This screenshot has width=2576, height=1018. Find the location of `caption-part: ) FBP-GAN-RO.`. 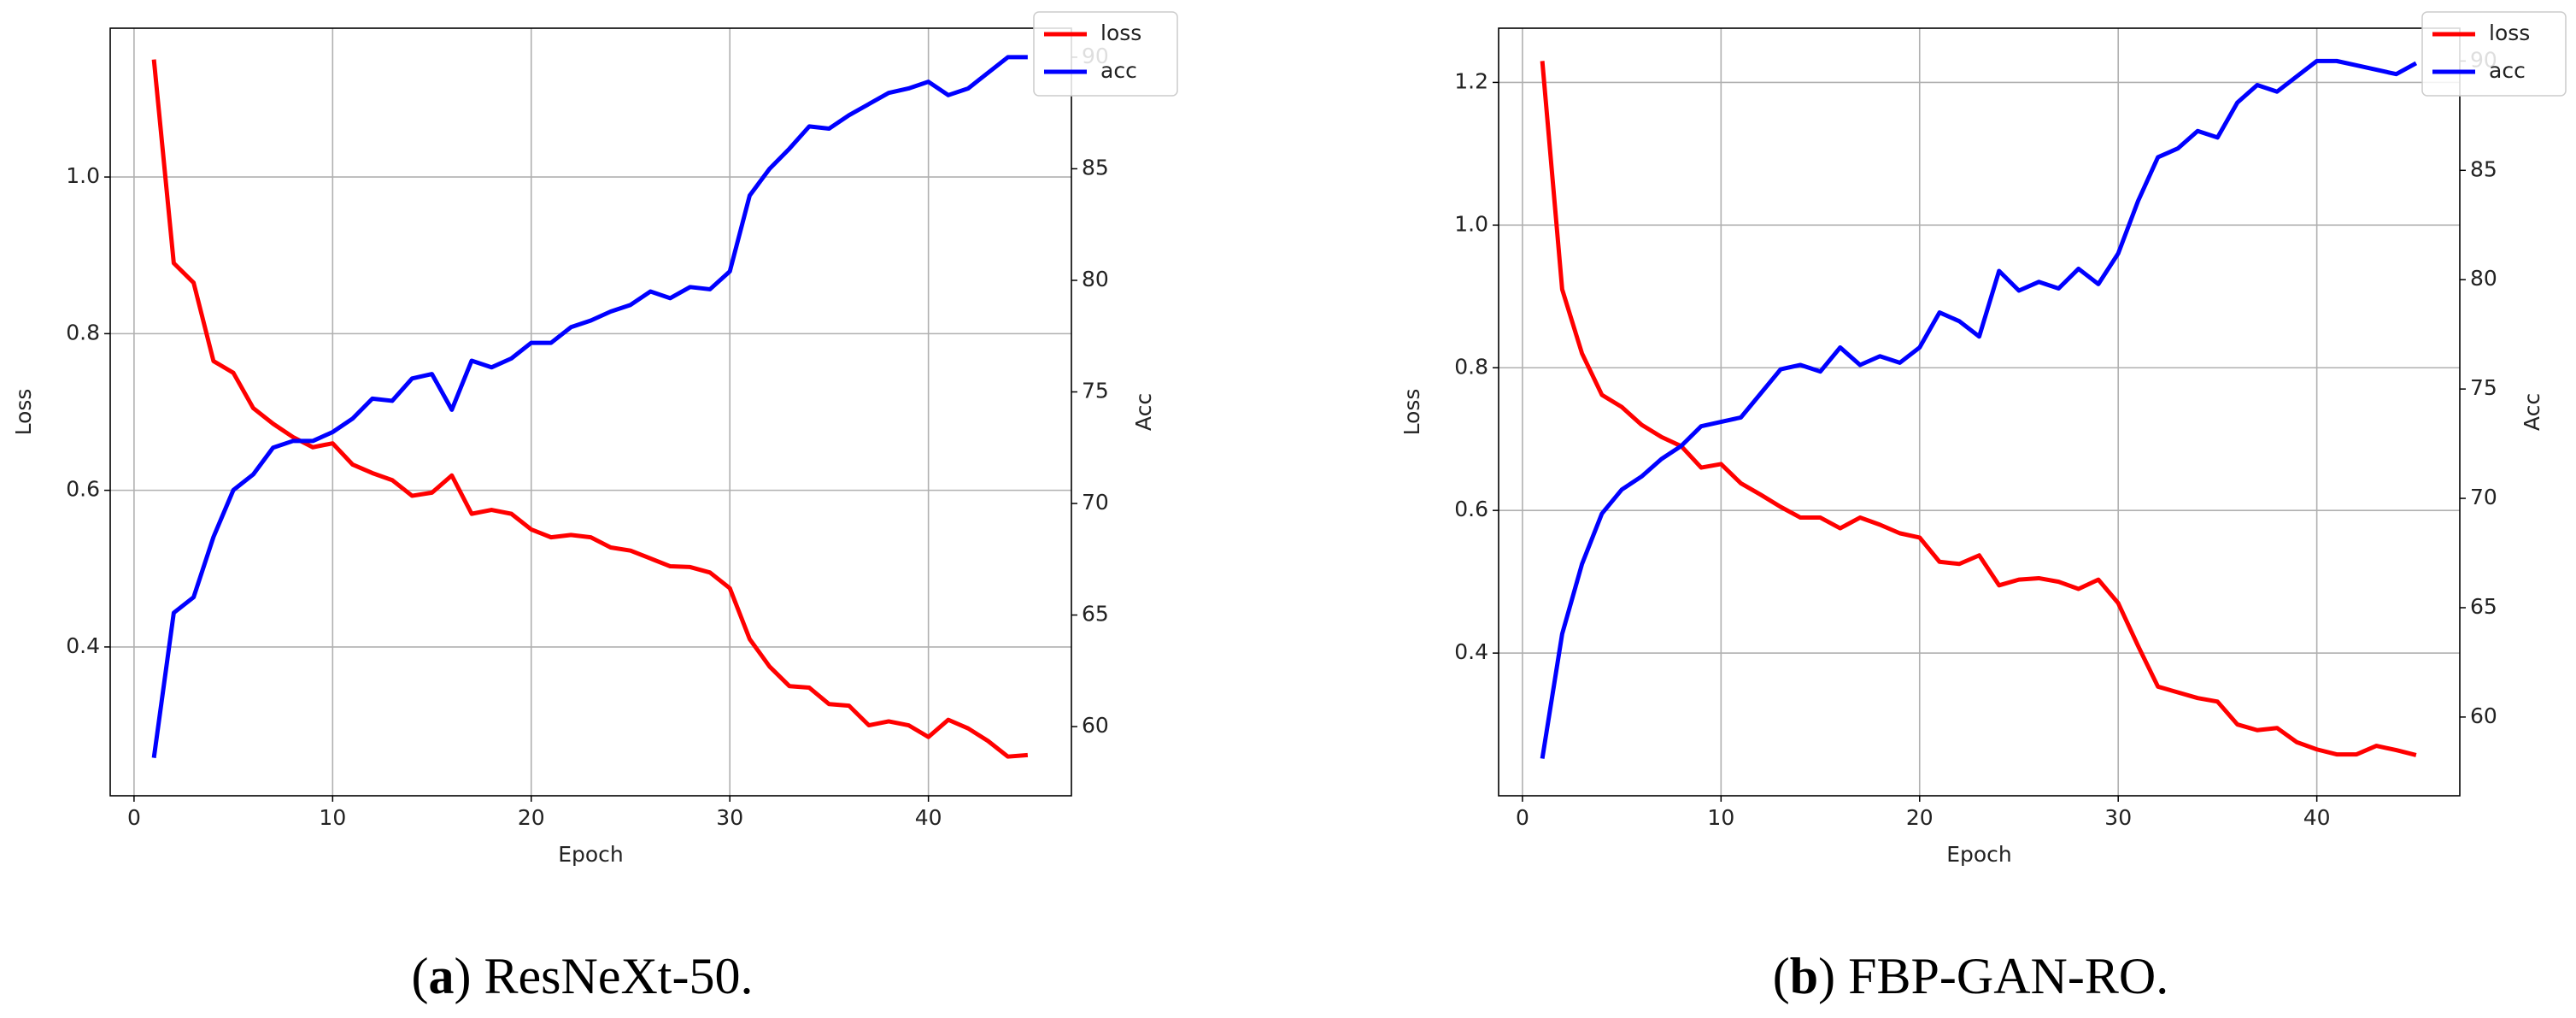

caption-part: ) FBP-GAN-RO. is located at coordinates (1993, 976).